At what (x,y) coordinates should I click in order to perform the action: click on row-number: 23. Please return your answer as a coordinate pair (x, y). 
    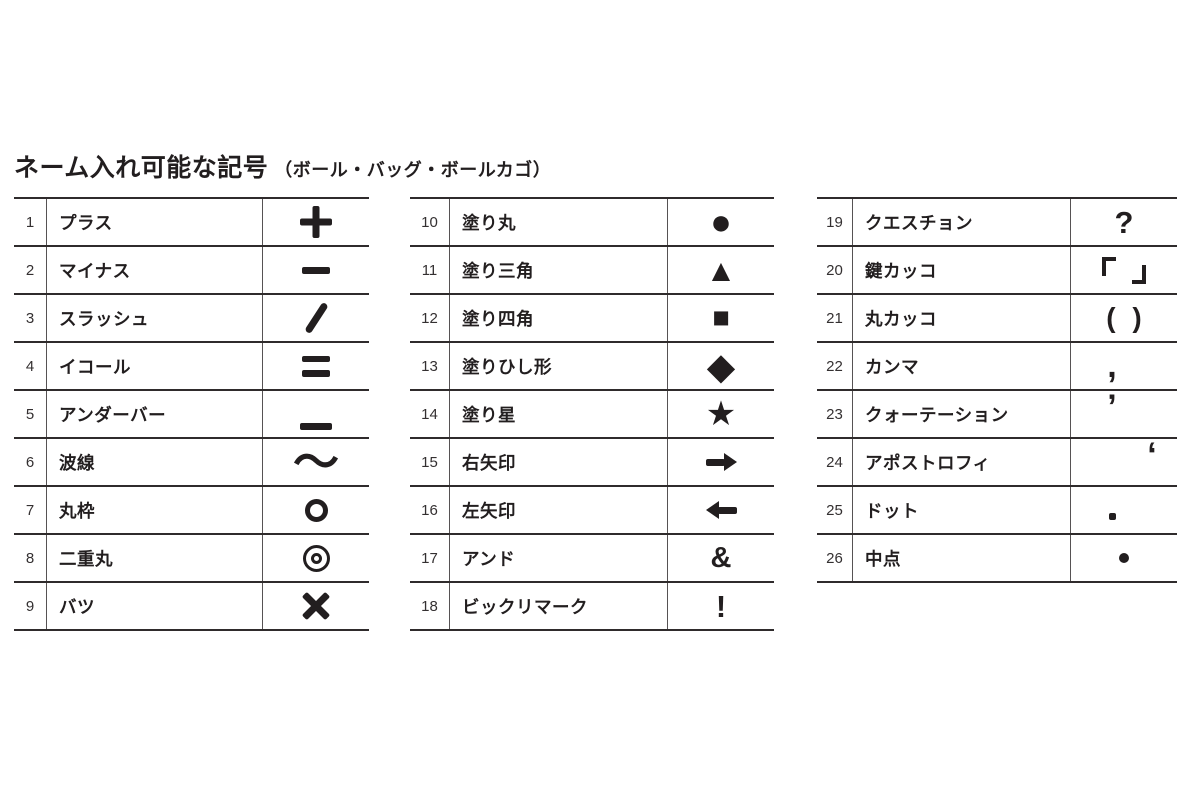
    Looking at the image, I should click on (835, 414).